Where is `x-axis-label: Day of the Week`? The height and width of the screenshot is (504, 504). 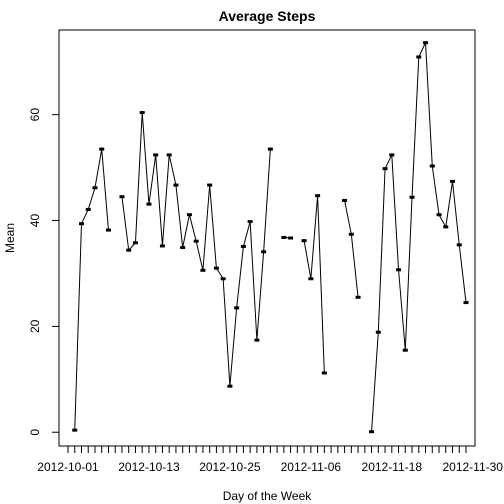
x-axis-label: Day of the Week is located at coordinates (267, 496).